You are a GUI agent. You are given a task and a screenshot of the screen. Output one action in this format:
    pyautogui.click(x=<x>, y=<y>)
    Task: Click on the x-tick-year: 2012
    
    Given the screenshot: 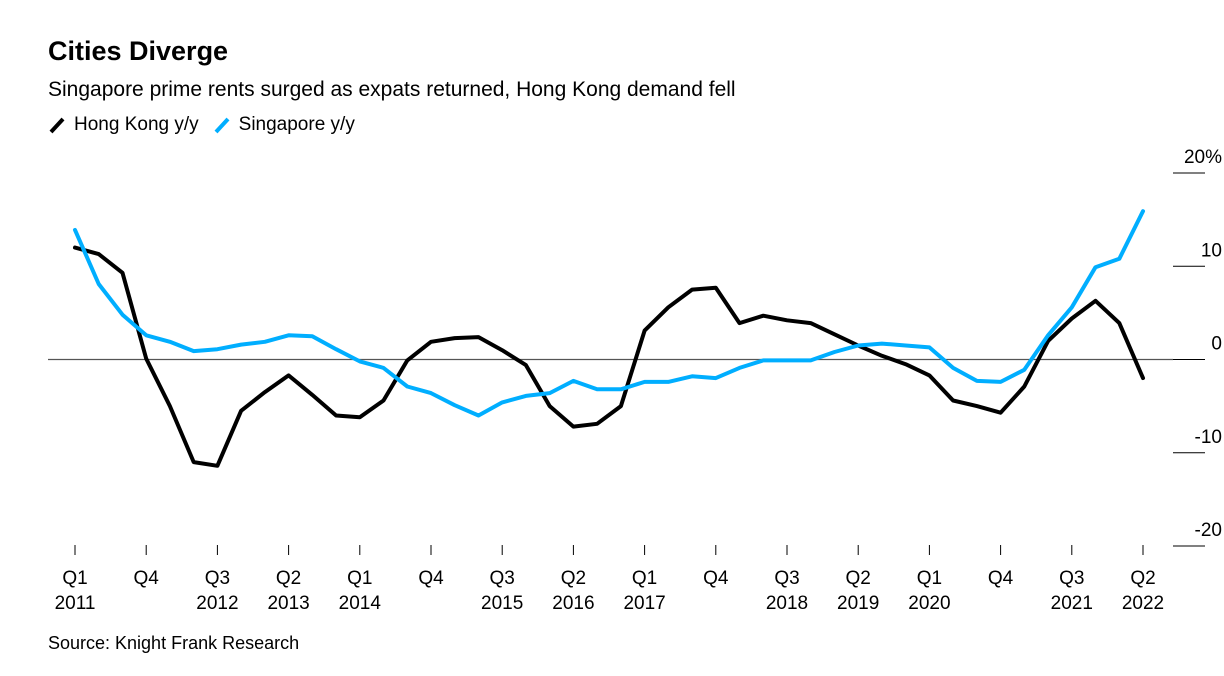 What is the action you would take?
    pyautogui.click(x=217, y=603)
    